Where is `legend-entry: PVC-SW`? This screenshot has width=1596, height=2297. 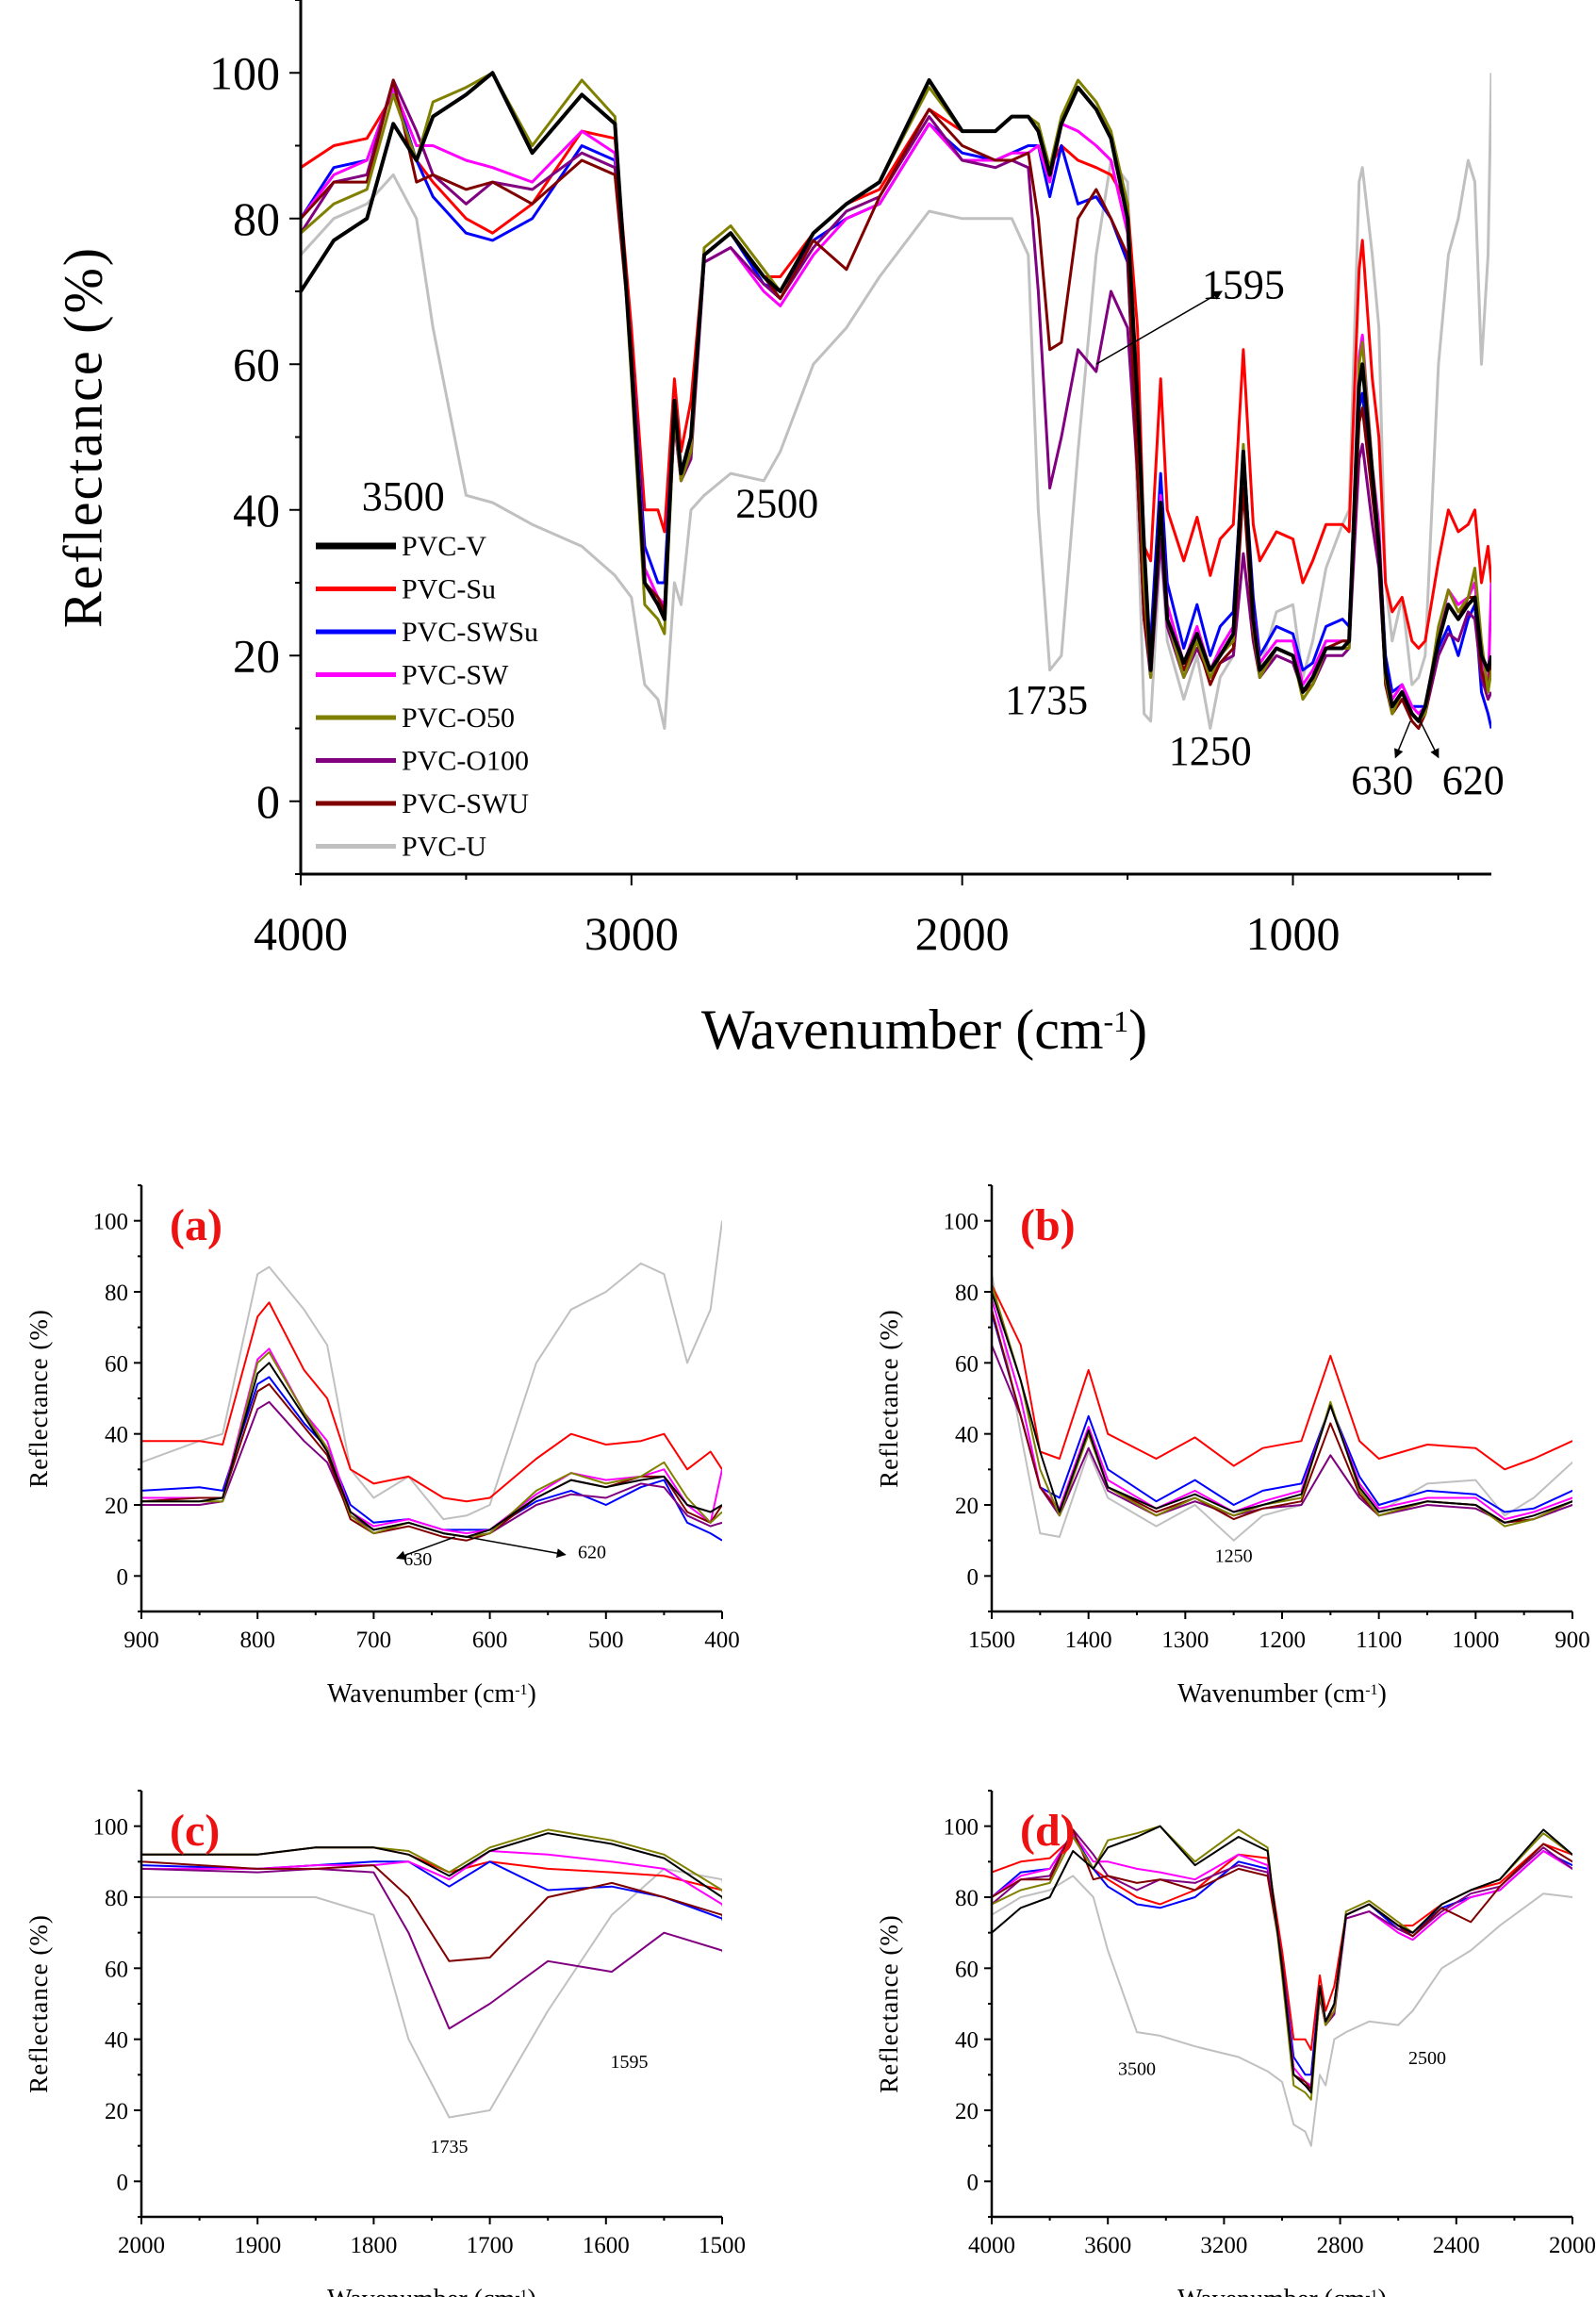
legend-entry: PVC-SW is located at coordinates (455, 675).